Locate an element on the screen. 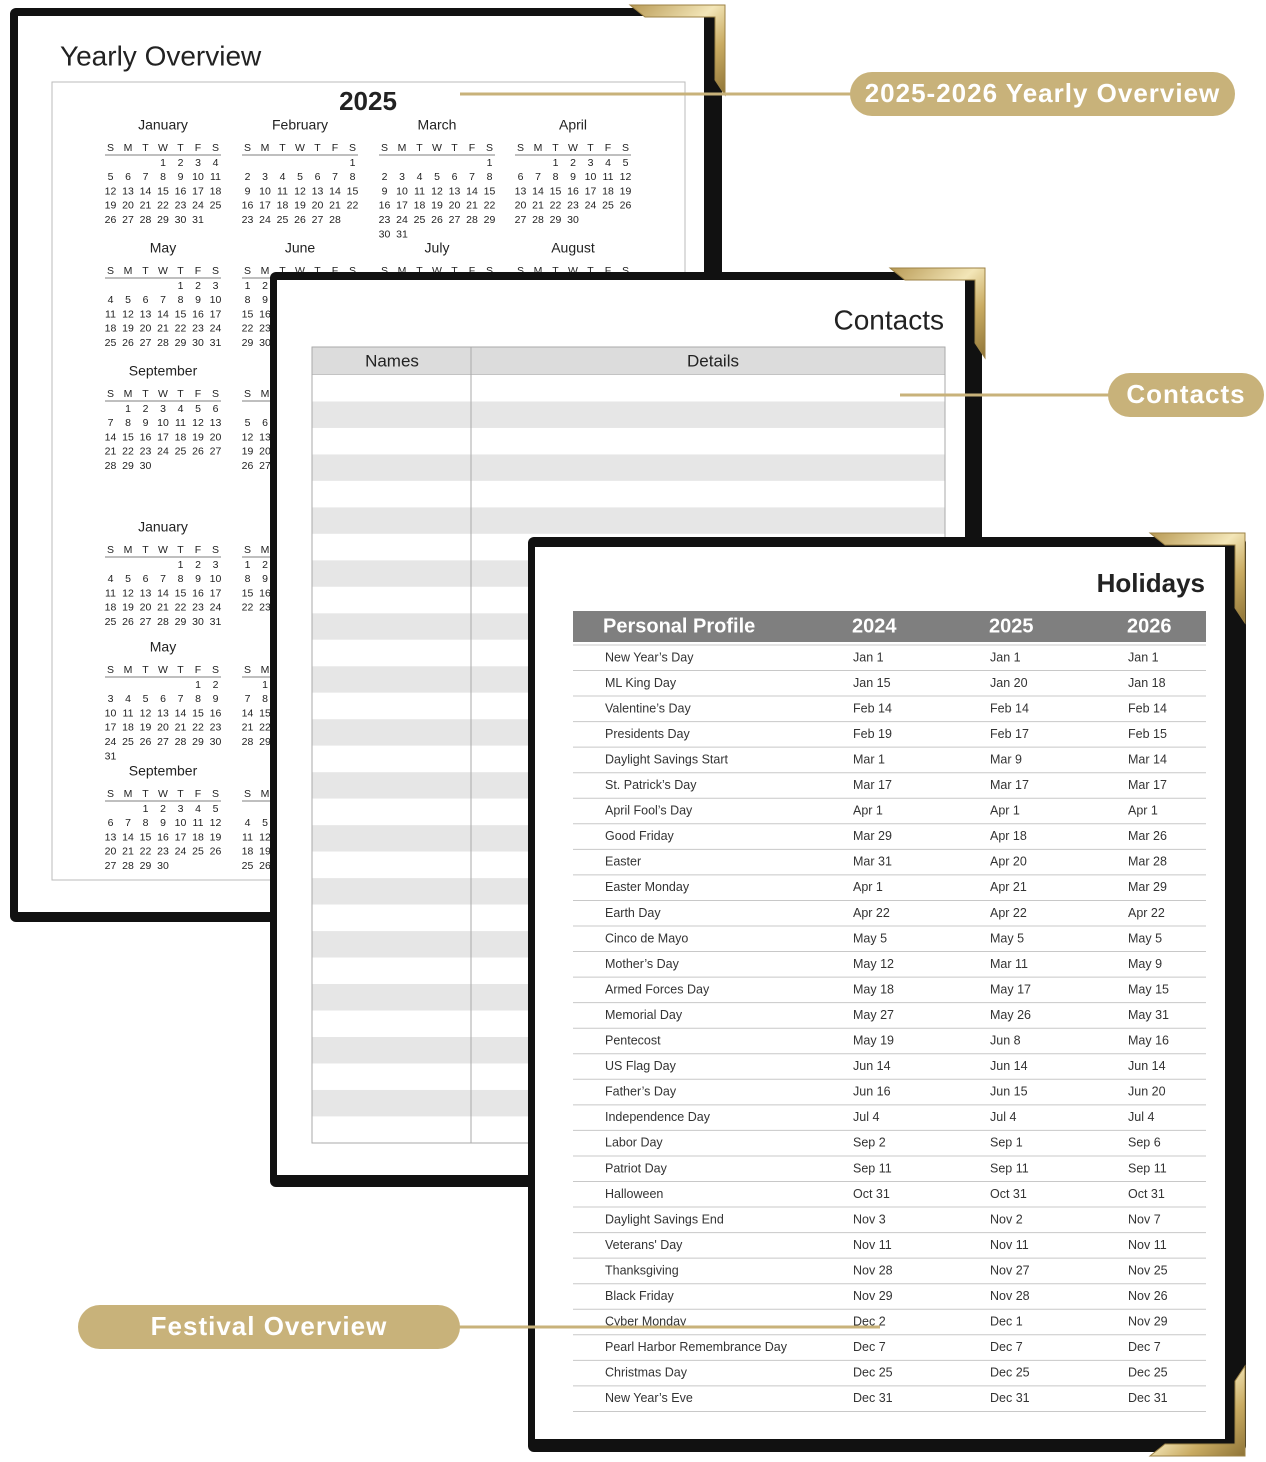  holiday-date: Jun 8 is located at coordinates (1005, 1041).